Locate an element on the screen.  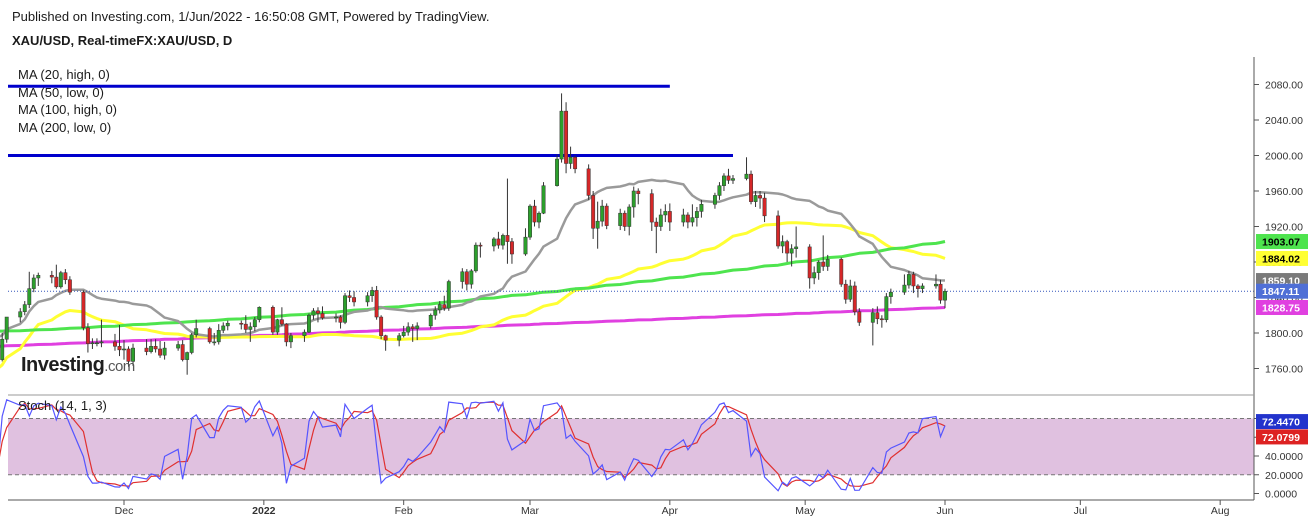
y-tick-label: 2080.00 is located at coordinates (1284, 86).